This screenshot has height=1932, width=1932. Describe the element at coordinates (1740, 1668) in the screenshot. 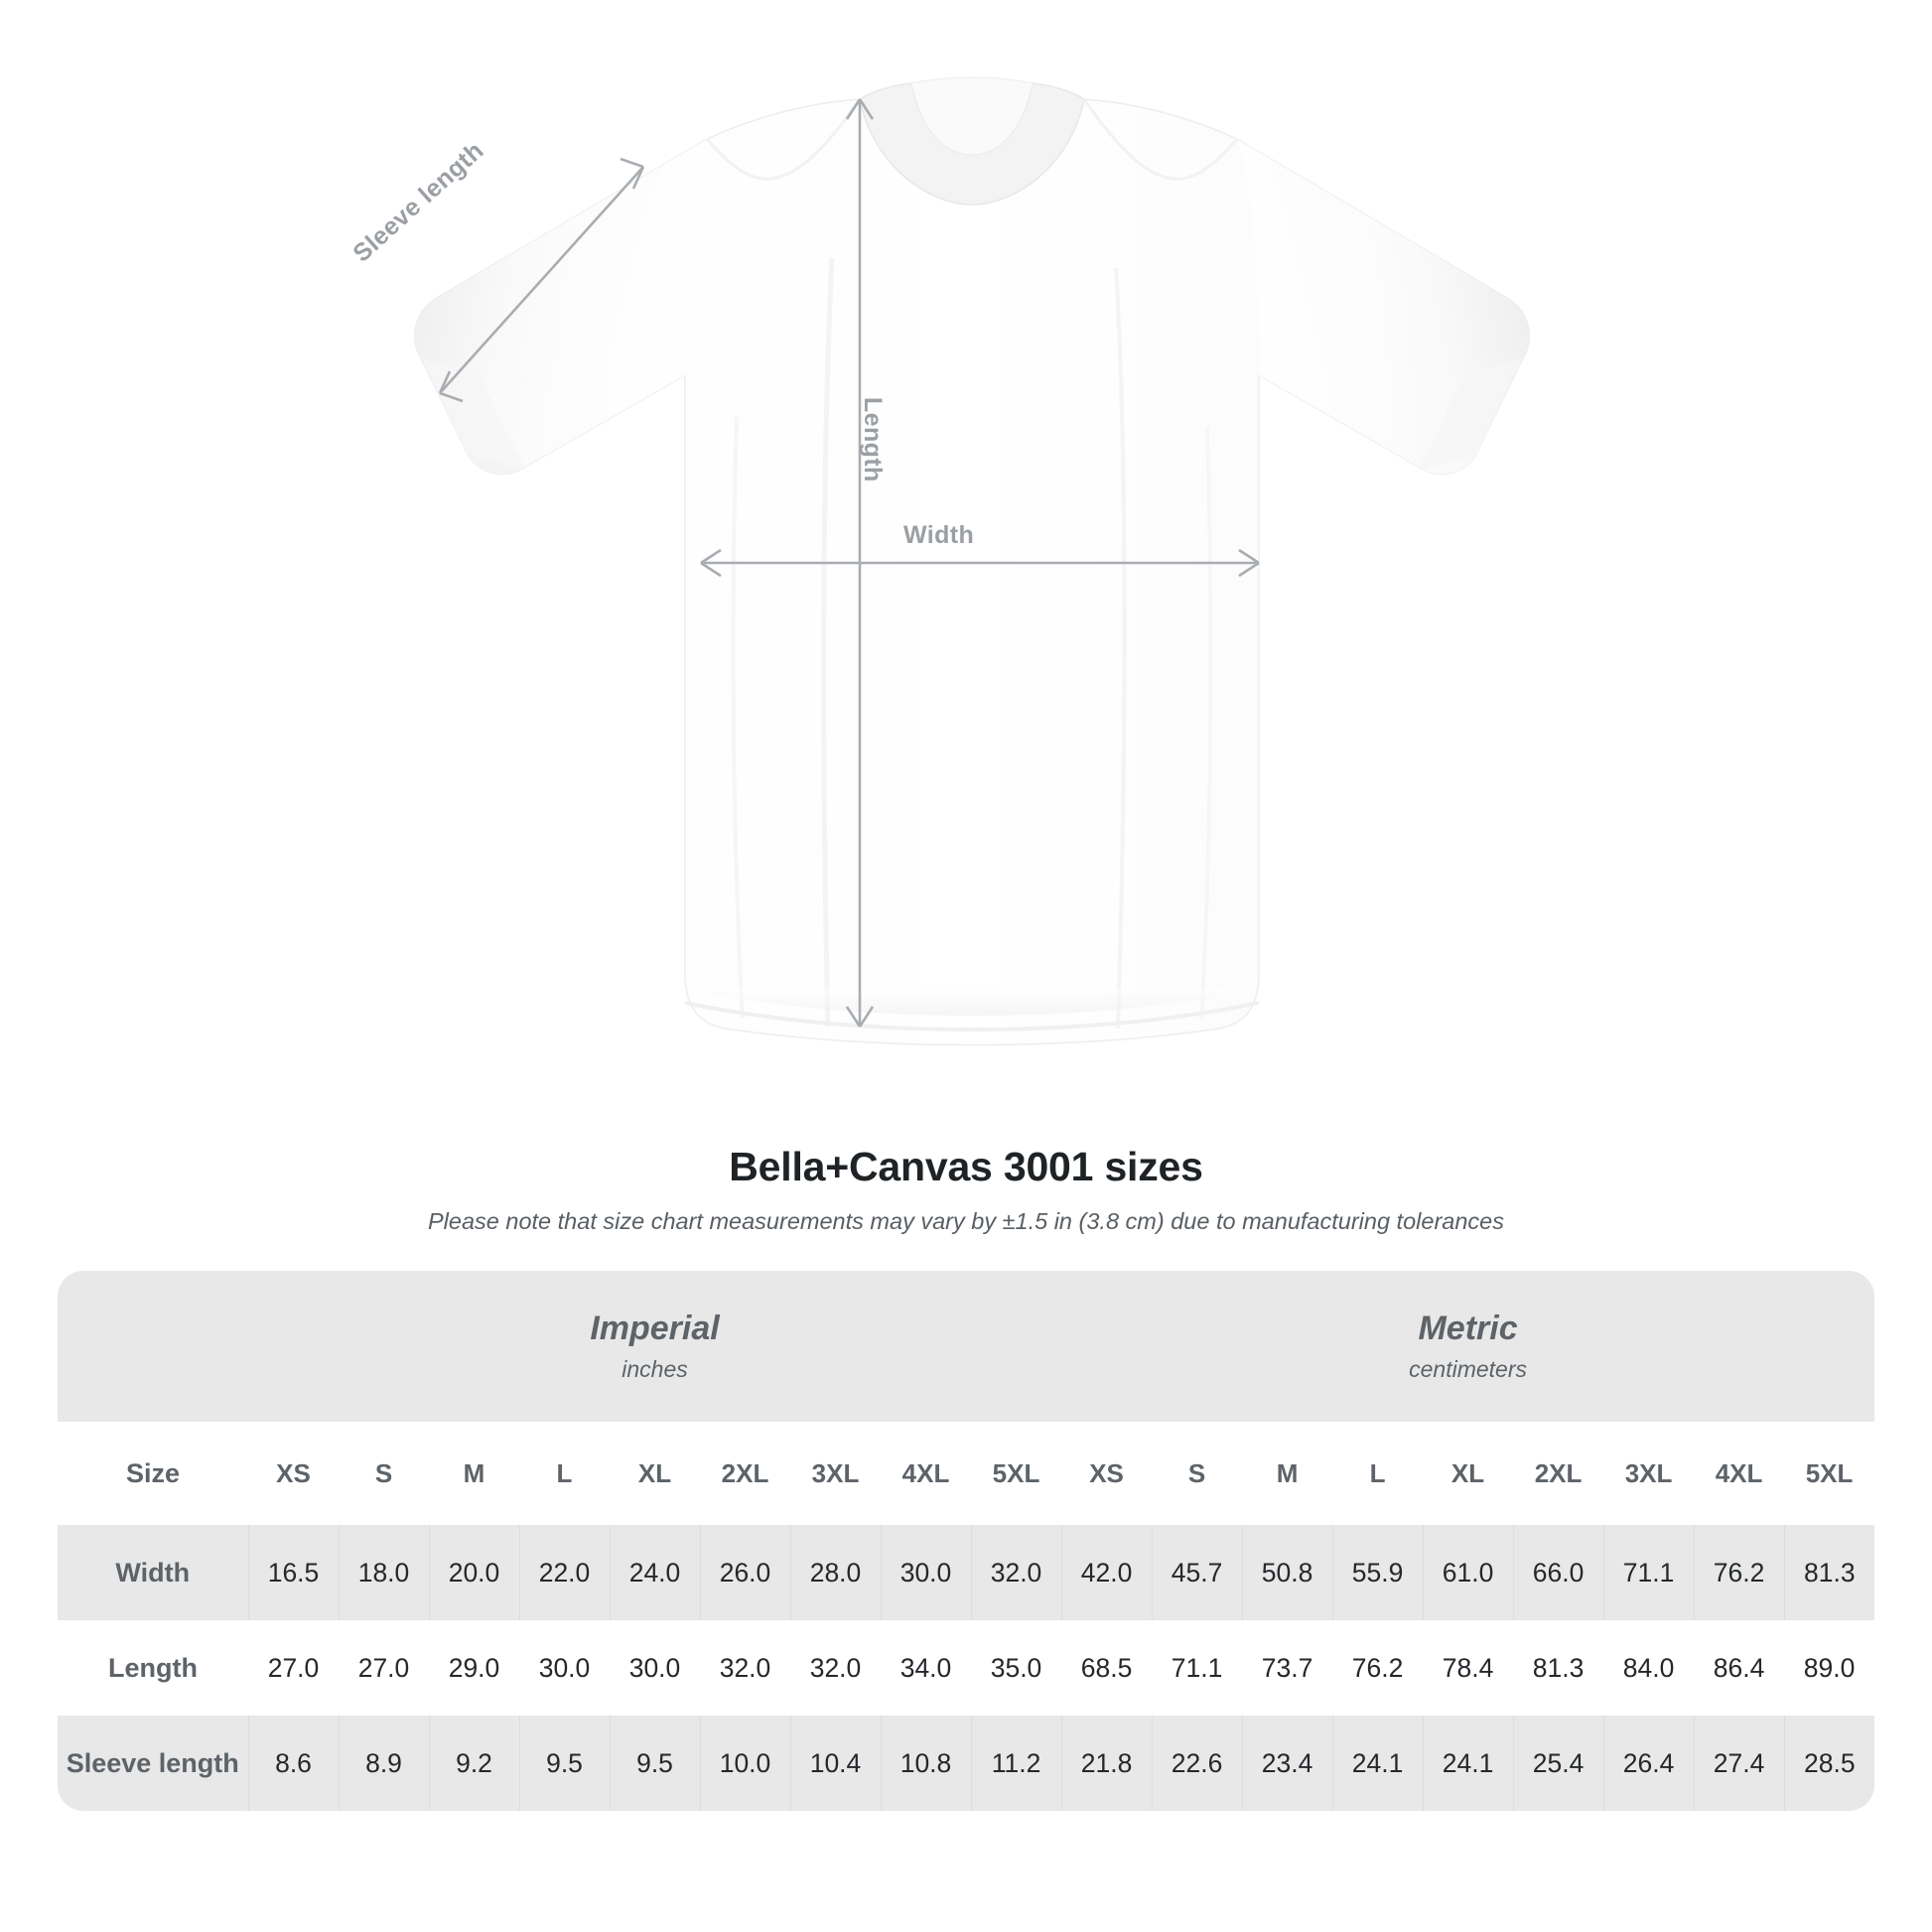

I see `cell-length-metric-4xl: 86.4` at that location.